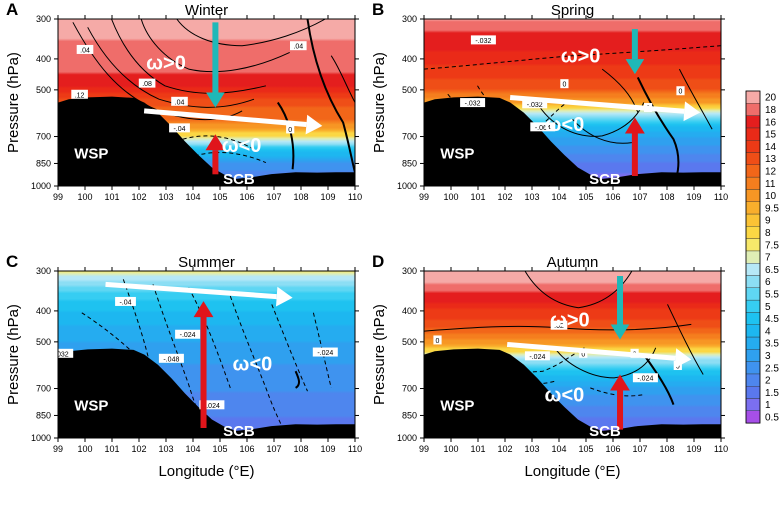 The height and width of the screenshot is (518, 782). Describe the element at coordinates (772, 245) in the screenshot. I see `colorbar-label: 7.5` at that location.